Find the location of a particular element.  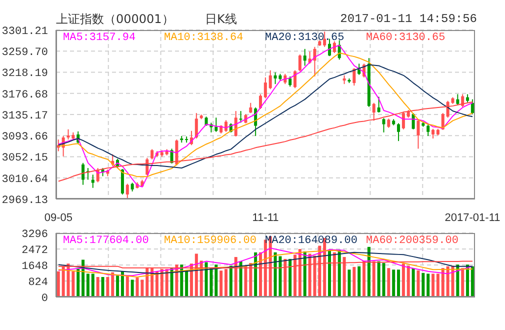

y-tick-label: 3296 is located at coordinates (35, 234).